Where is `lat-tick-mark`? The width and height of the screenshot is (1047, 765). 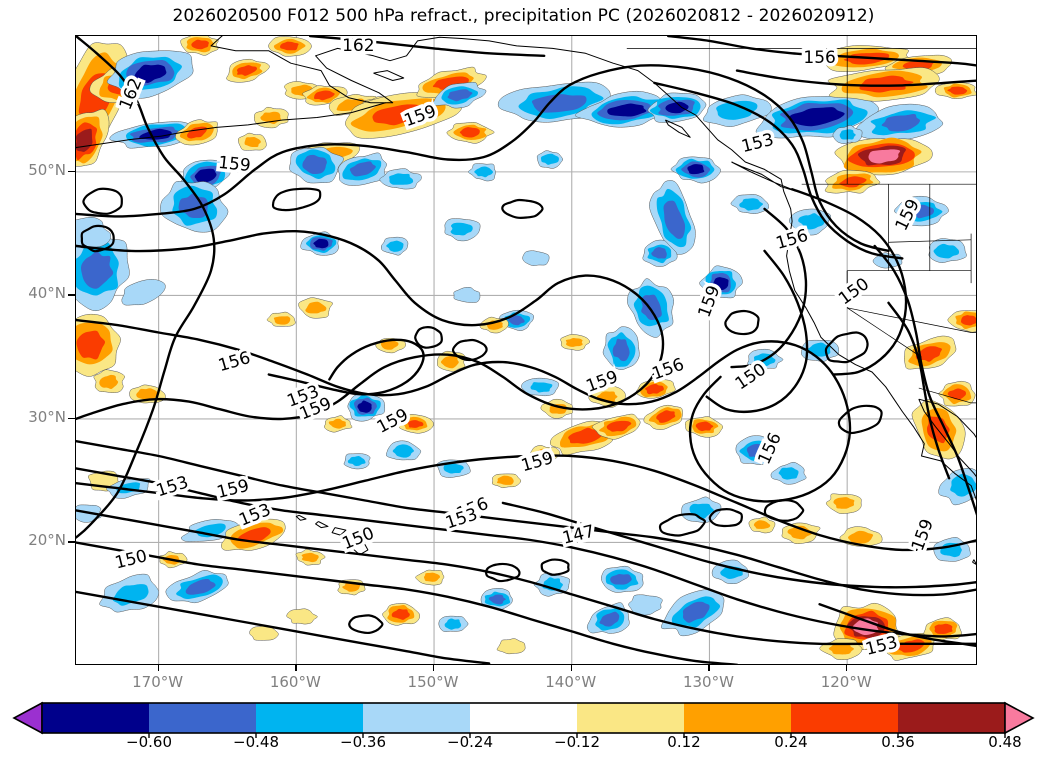
lat-tick-mark is located at coordinates (71, 171).